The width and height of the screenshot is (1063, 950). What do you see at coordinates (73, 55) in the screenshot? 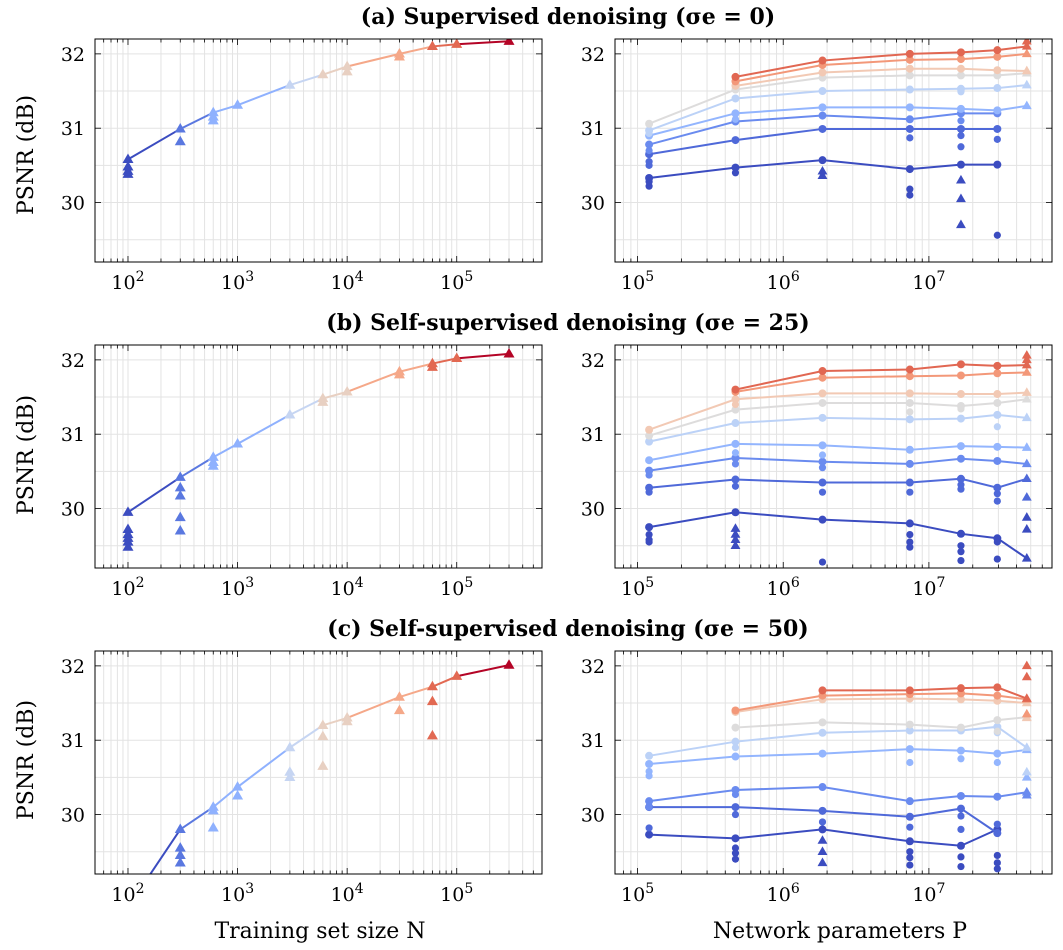
I see `y-tick-label: 32` at bounding box center [73, 55].